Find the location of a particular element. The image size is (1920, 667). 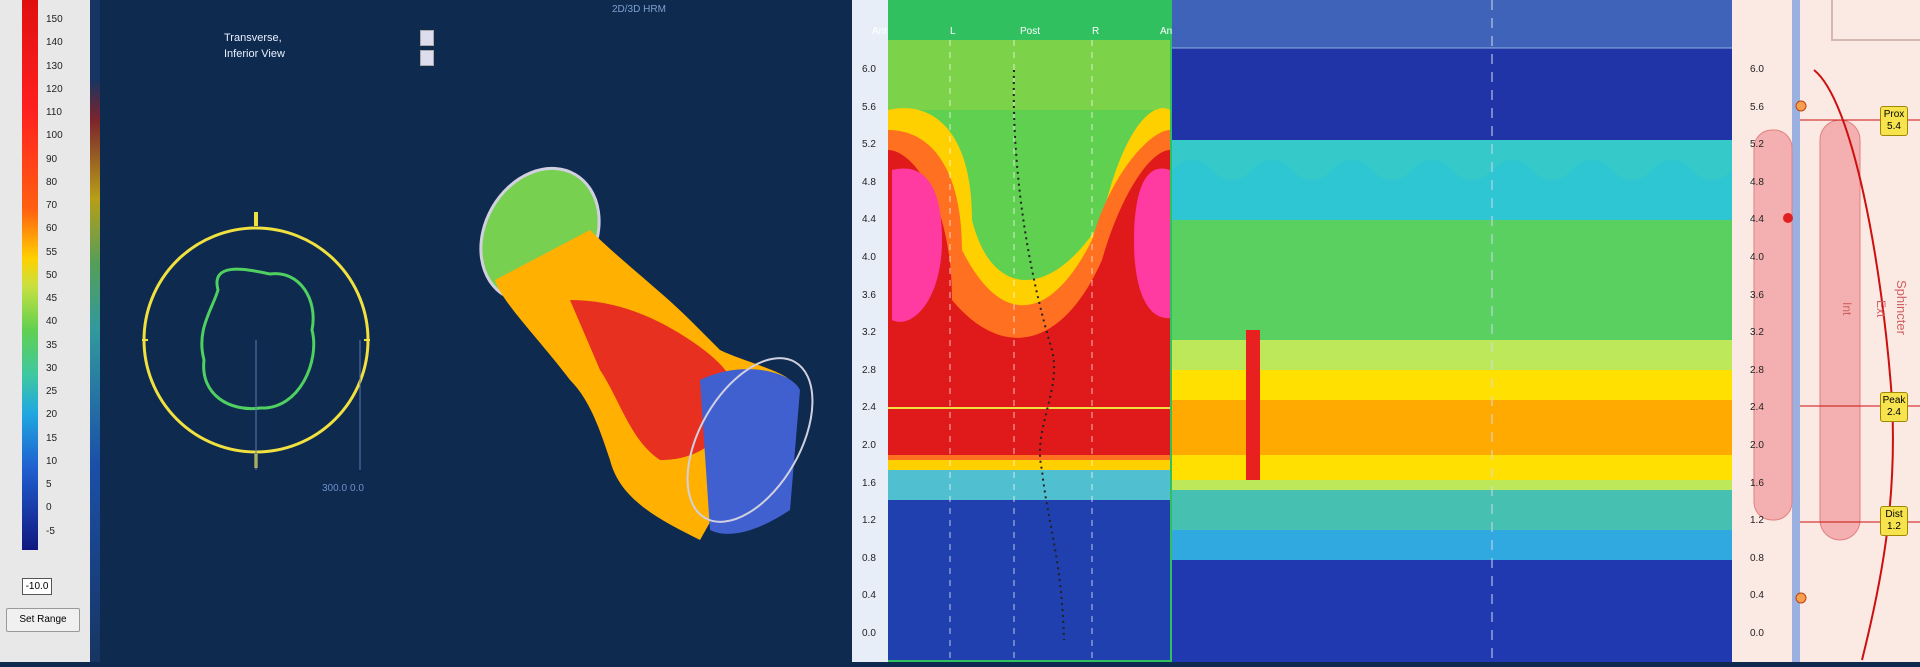

peak-label: Peak is located at coordinates (1894, 400).